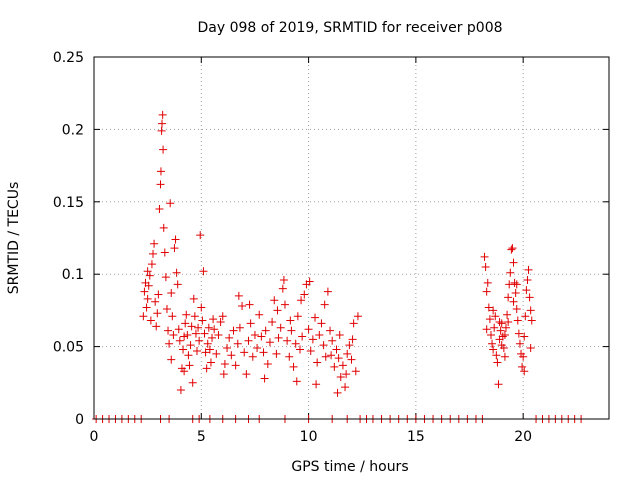 This screenshot has height=480, width=640. What do you see at coordinates (201, 437) in the screenshot?
I see `x-tick-label: 5` at bounding box center [201, 437].